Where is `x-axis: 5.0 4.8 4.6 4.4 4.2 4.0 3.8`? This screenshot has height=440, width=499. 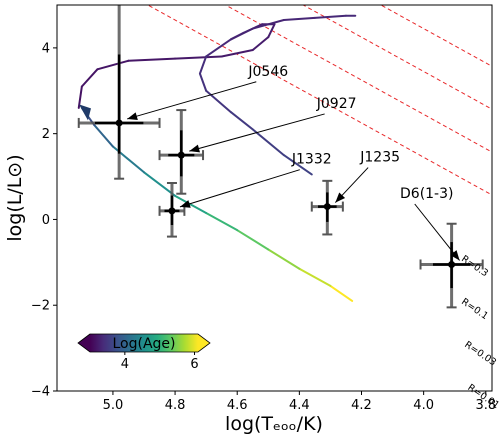 x-axis: 5.0 4.8 4.6 4.4 4.2 4.0 3.8 is located at coordinates (299, 402).